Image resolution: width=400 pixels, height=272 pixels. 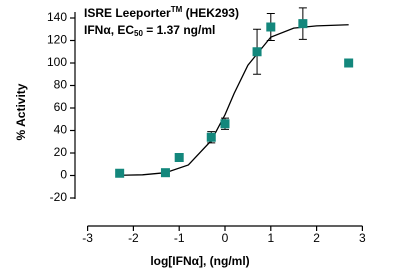 What do you see at coordinates (63, 175) in the screenshot?
I see `y-tick-label: 0` at bounding box center [63, 175].